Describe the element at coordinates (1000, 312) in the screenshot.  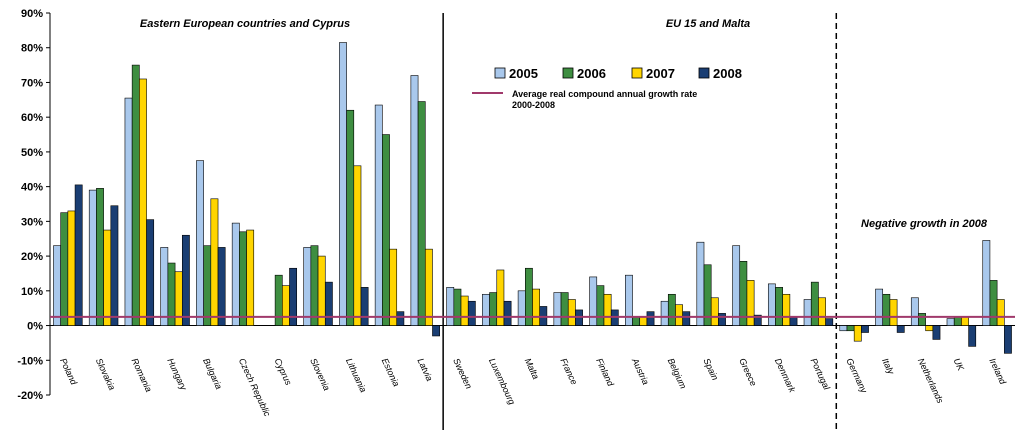
I see `bar-2007-ireland` at that location.